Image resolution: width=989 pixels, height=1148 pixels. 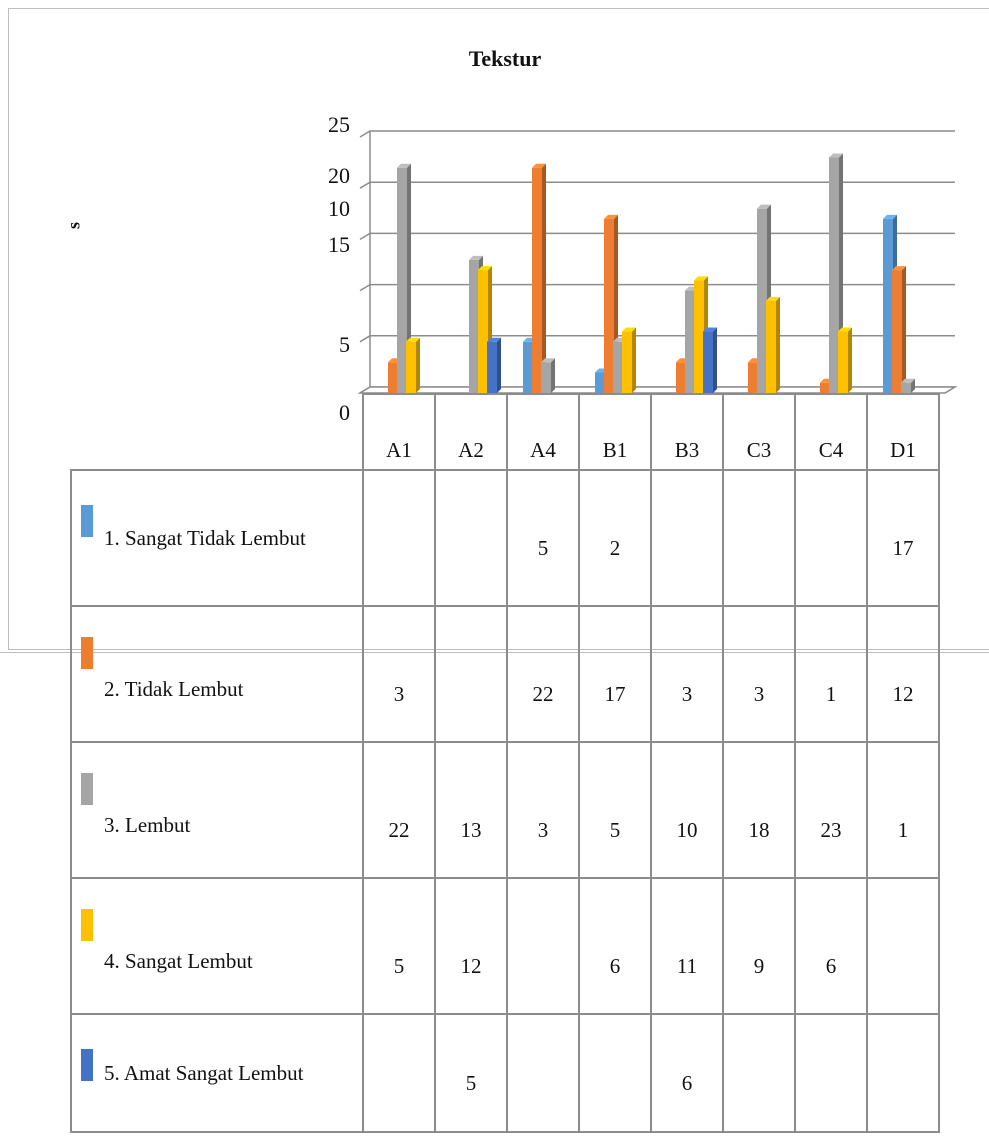 I want to click on x-tick-label: A2, so click(x=471, y=432).